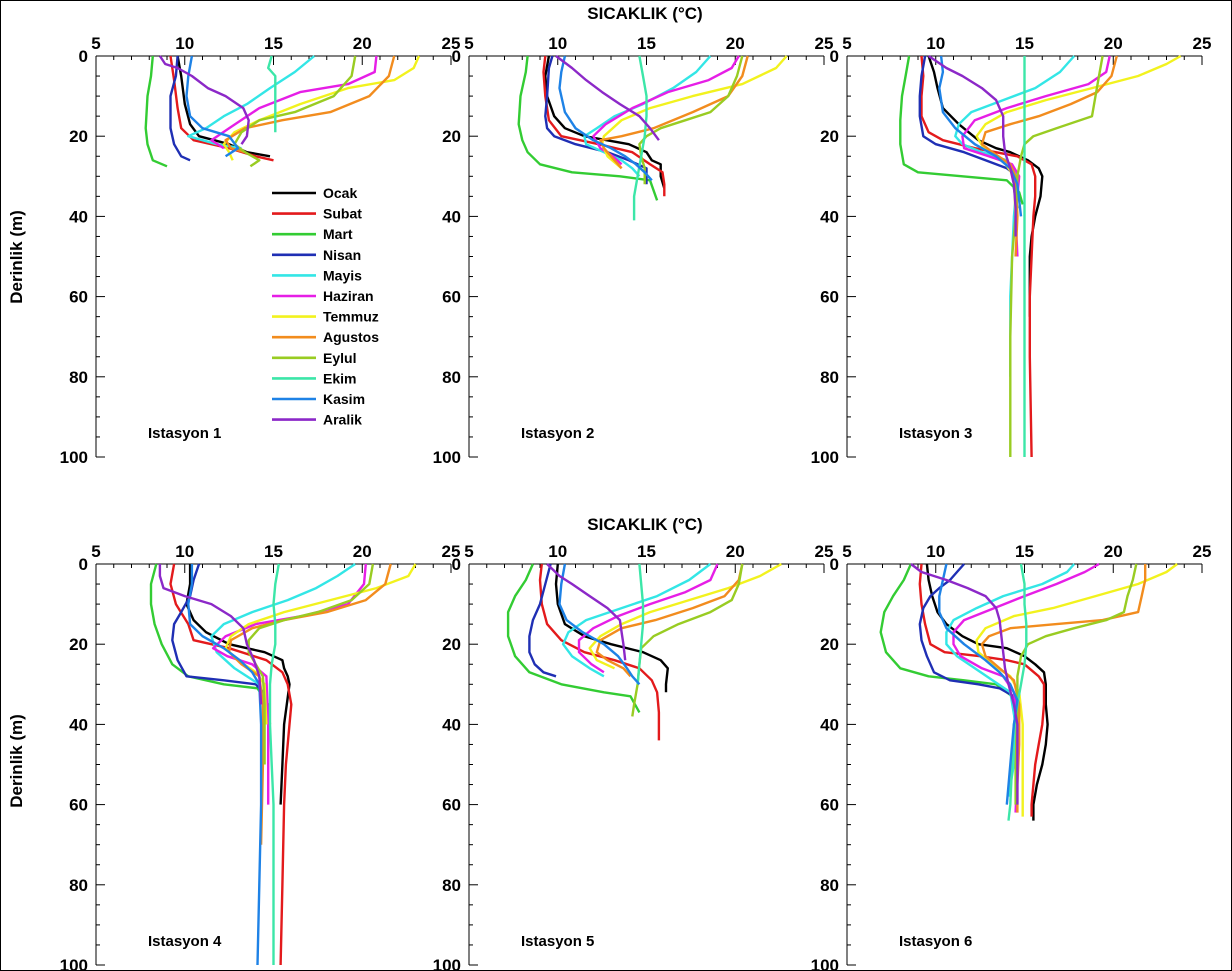 The height and width of the screenshot is (971, 1232). What do you see at coordinates (338, 234) in the screenshot?
I see `legend-label-mart: Mart` at bounding box center [338, 234].